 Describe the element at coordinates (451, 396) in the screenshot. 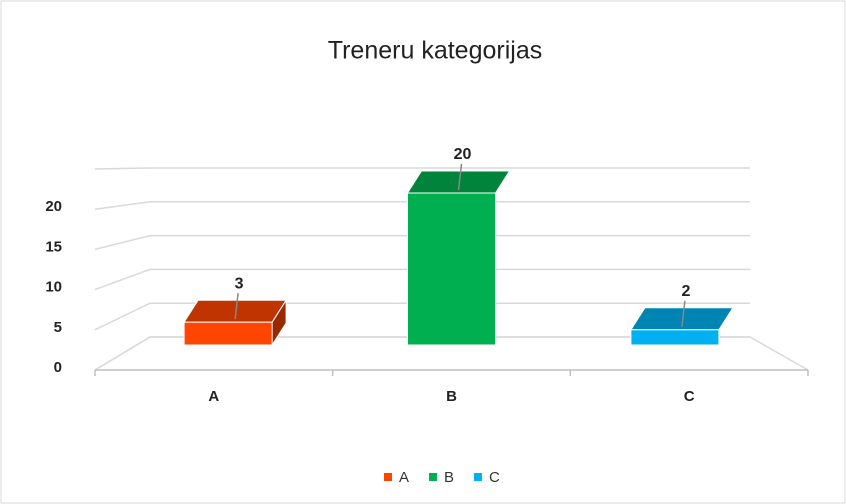

I see `x-tick-label: B` at that location.